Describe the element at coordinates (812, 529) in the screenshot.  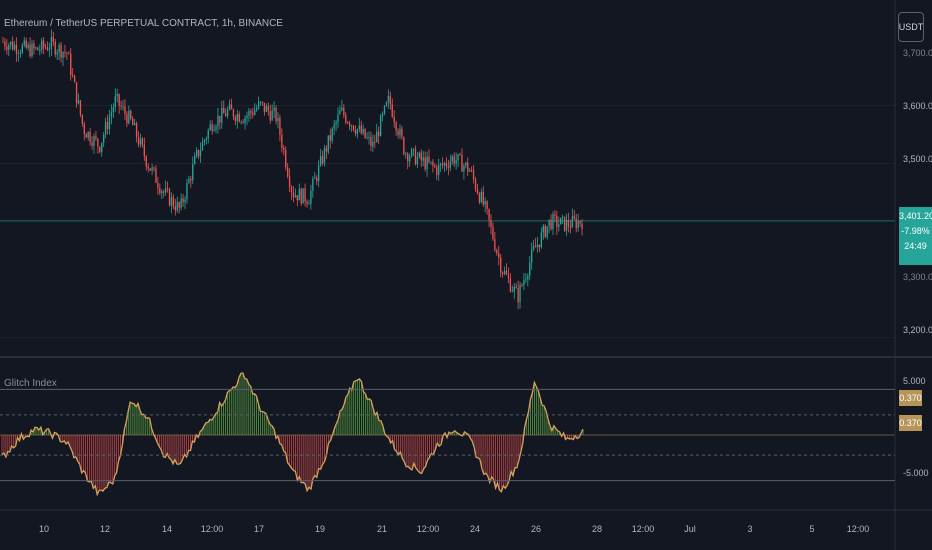
I see `time-axis-label: 5` at that location.